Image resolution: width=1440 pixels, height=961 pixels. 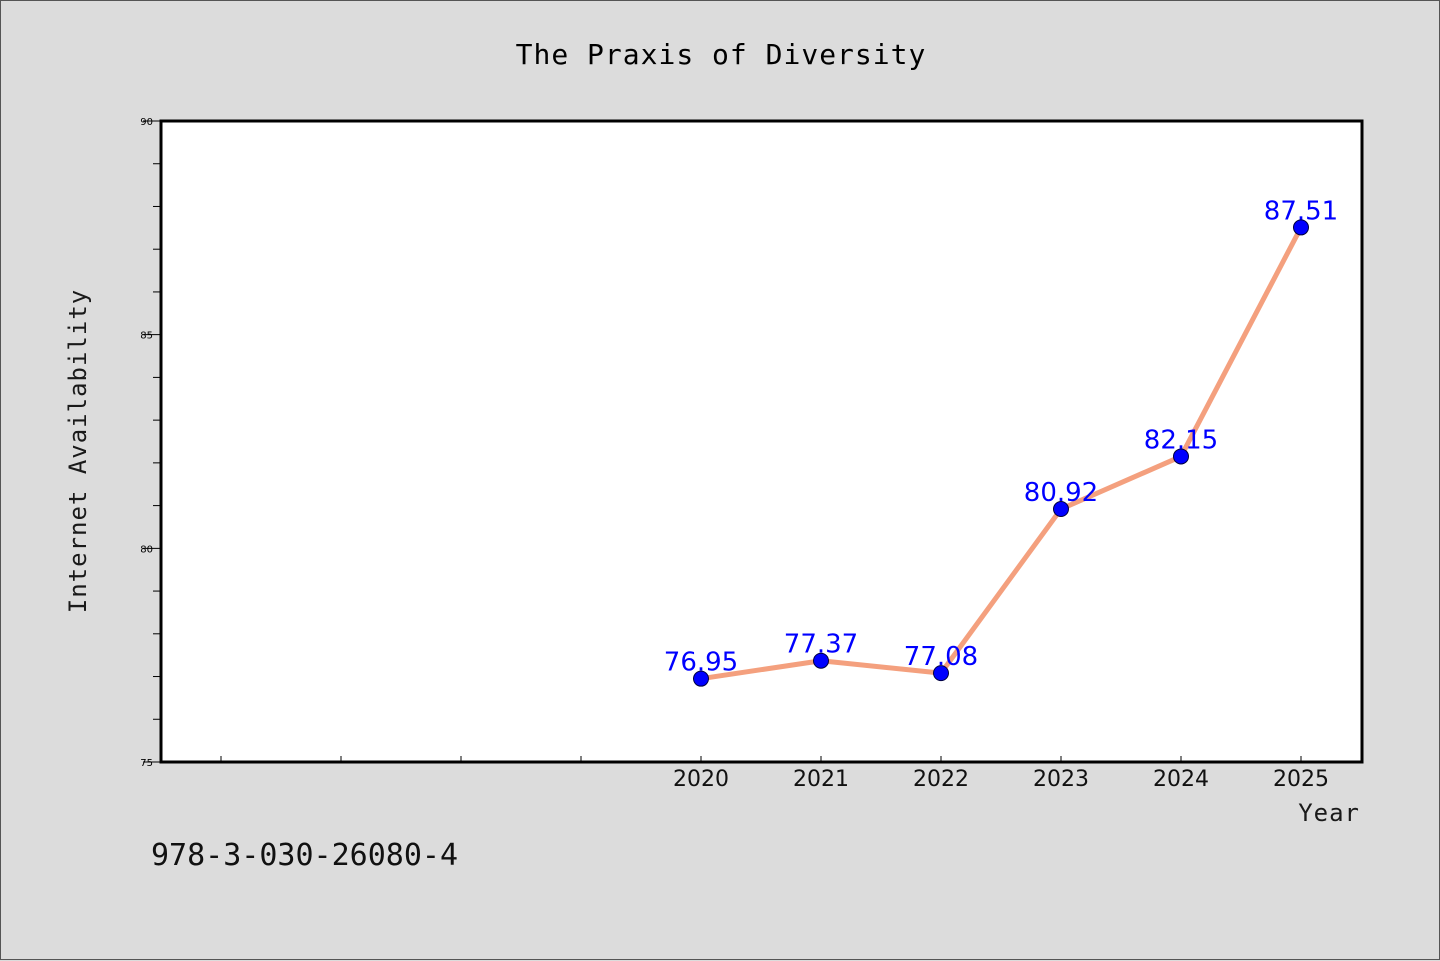 What do you see at coordinates (1301, 211) in the screenshot?
I see `data-label: 87.51` at bounding box center [1301, 211].